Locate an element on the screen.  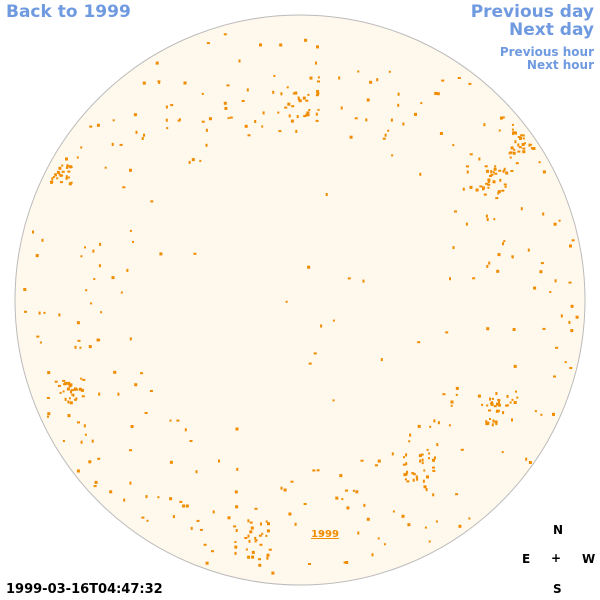
back-to-year-link: Back to 1999 is located at coordinates (68, 12).